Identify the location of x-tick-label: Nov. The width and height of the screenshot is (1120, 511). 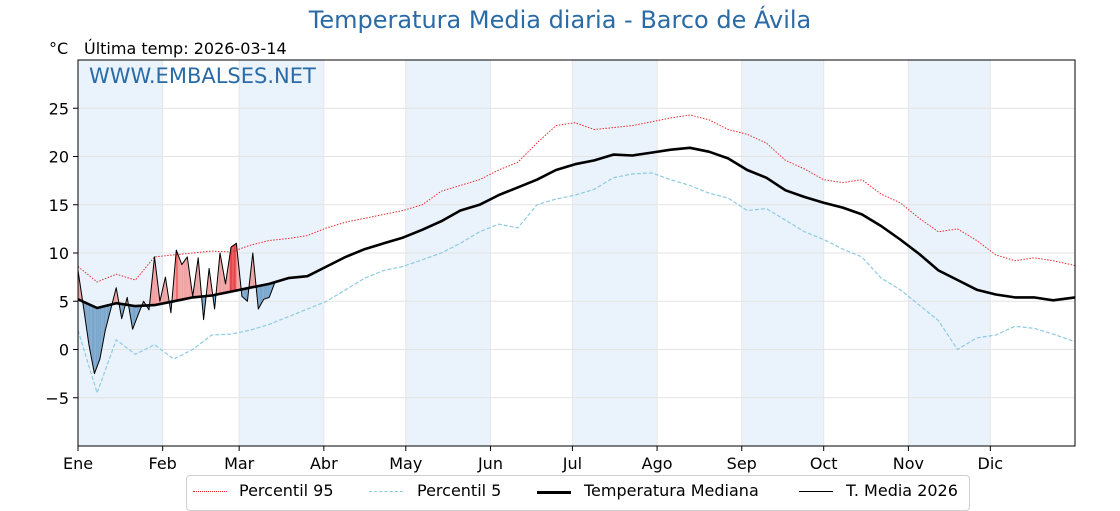
(908, 463).